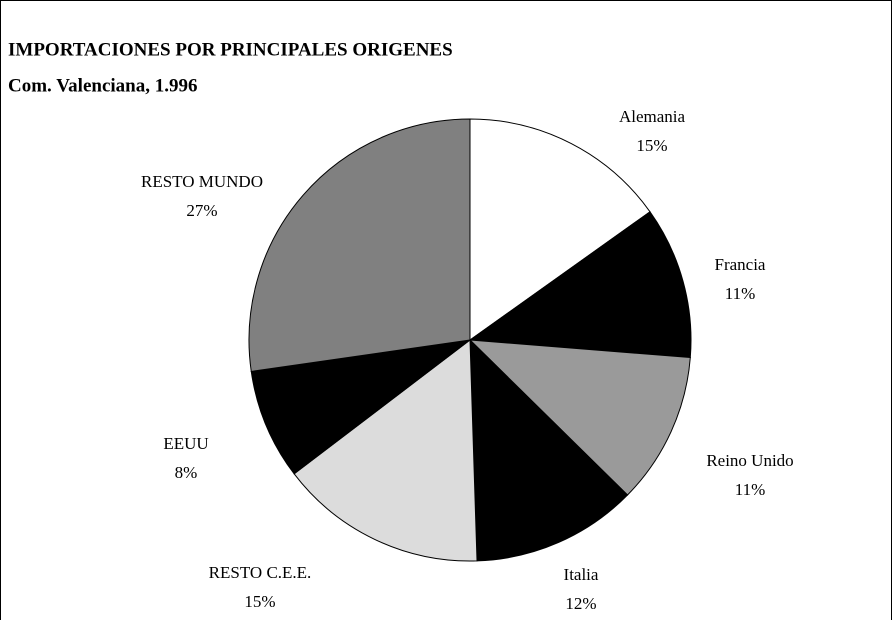  I want to click on slice-label: RESTO MUNDO, so click(202, 181).